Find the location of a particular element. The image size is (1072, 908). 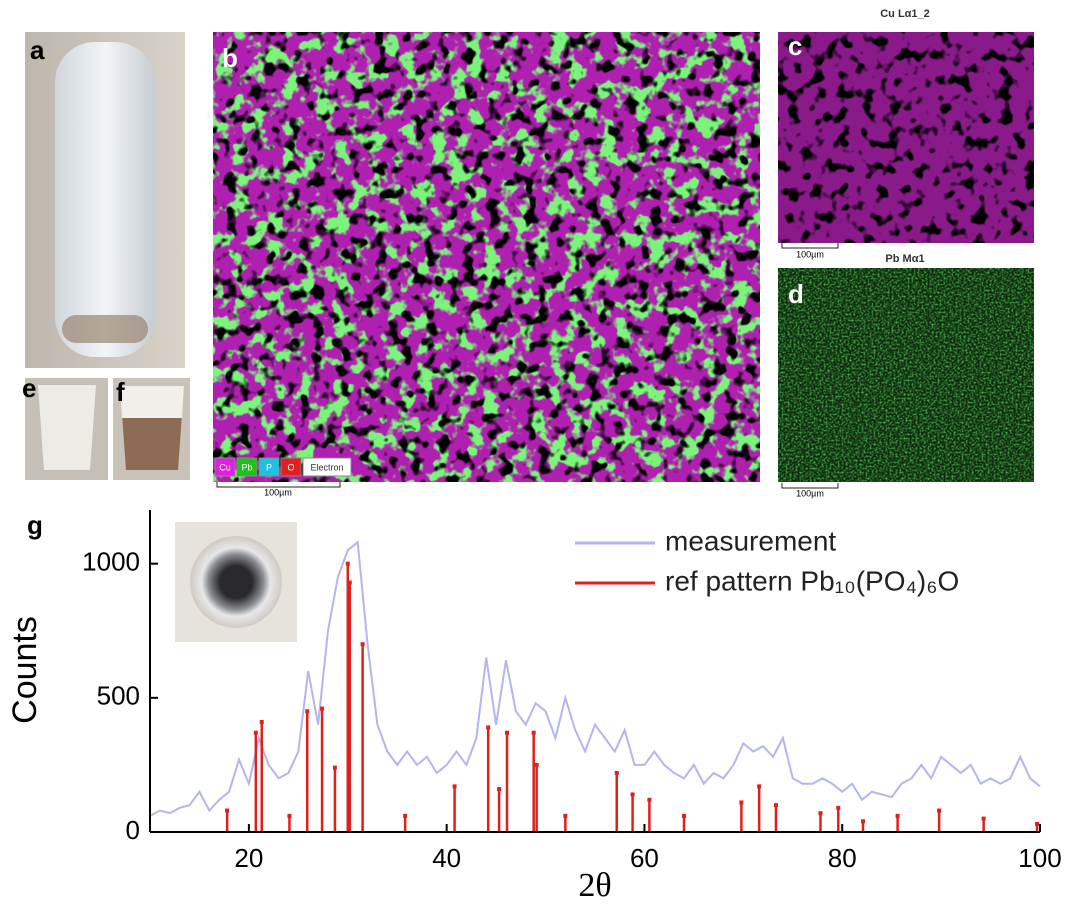

x-tick-label: 60 is located at coordinates (644, 858).